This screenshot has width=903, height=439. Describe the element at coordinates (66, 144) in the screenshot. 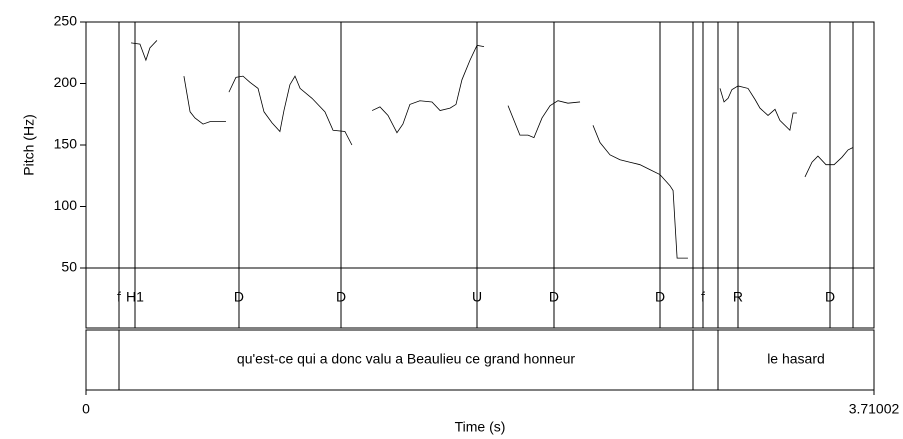

I see `y-tick-label: 150` at that location.